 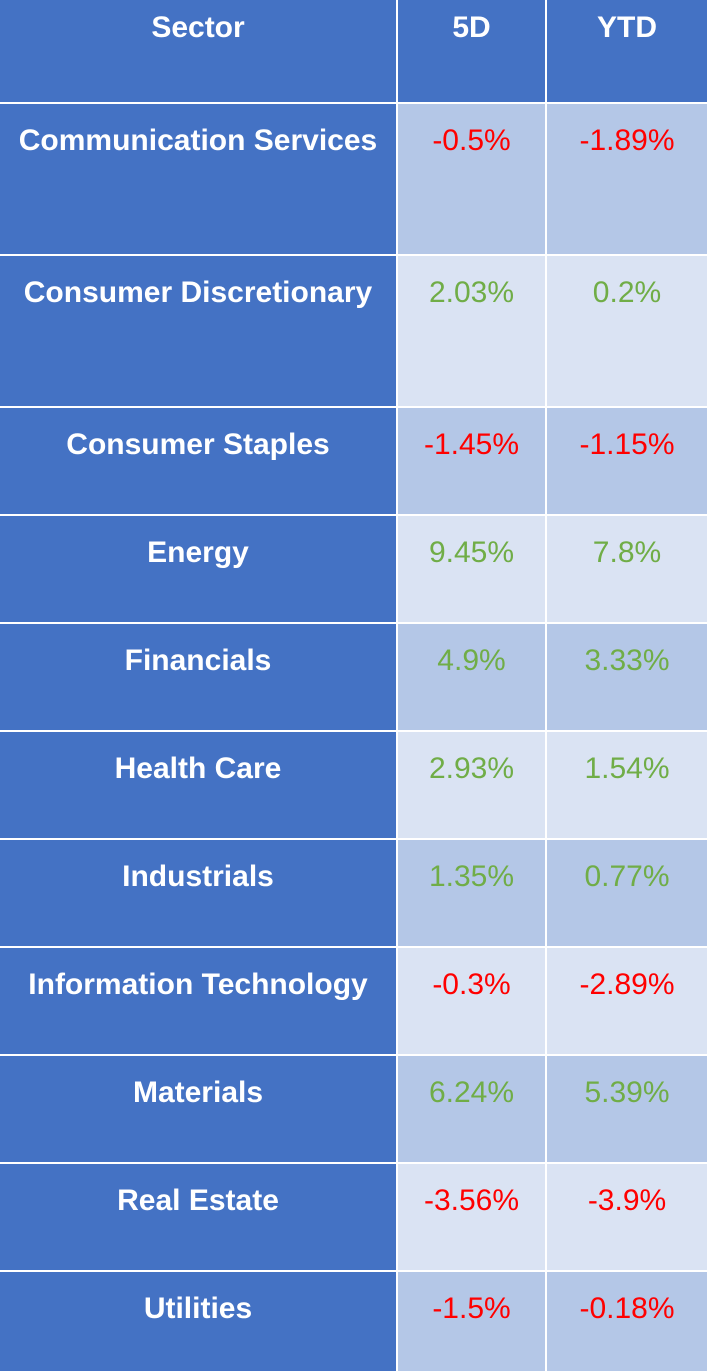 I want to click on header-5d: 5D, so click(x=472, y=52).